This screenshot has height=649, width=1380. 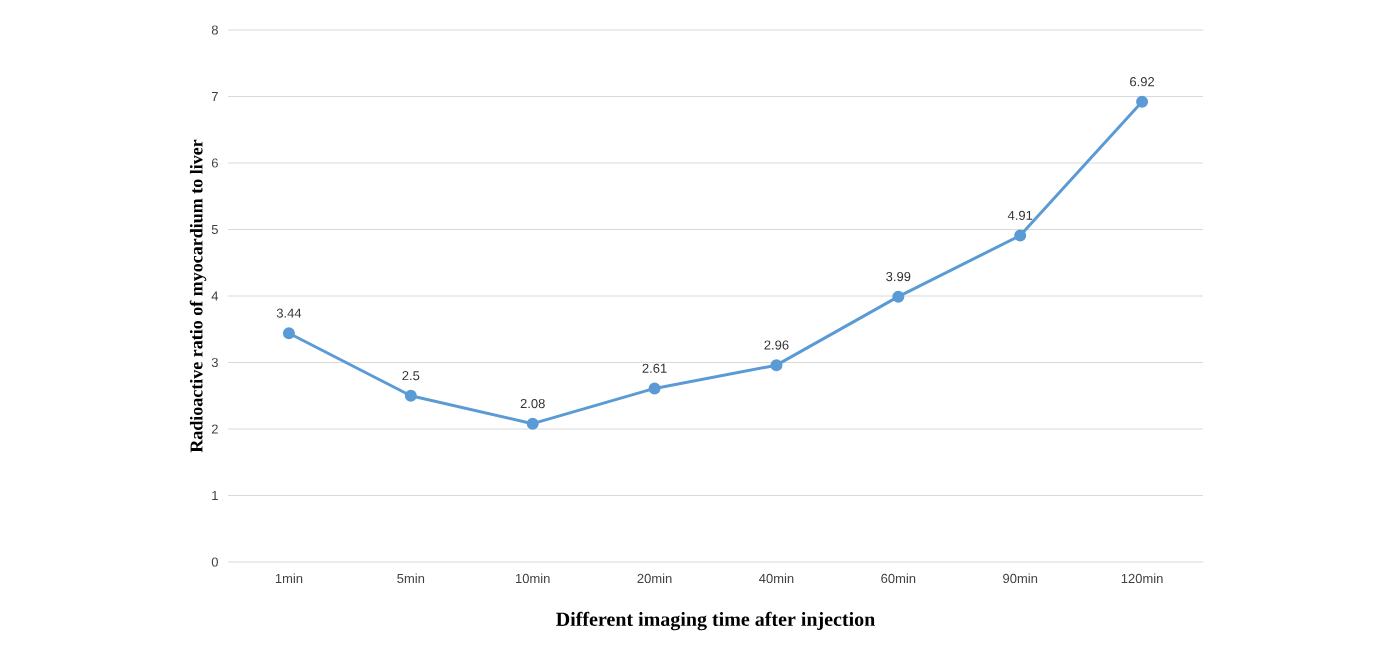 What do you see at coordinates (1020, 578) in the screenshot?
I see `x-tick-label: 90min` at bounding box center [1020, 578].